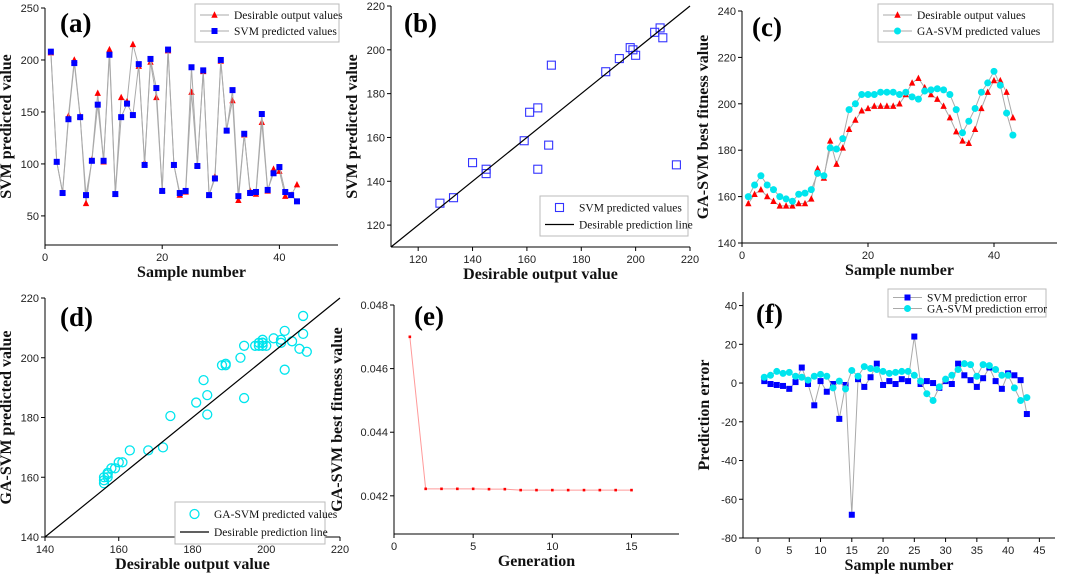 This screenshot has height=580, width=1065. Describe the element at coordinates (394, 547) in the screenshot. I see `x-tick-label: 0` at that location.